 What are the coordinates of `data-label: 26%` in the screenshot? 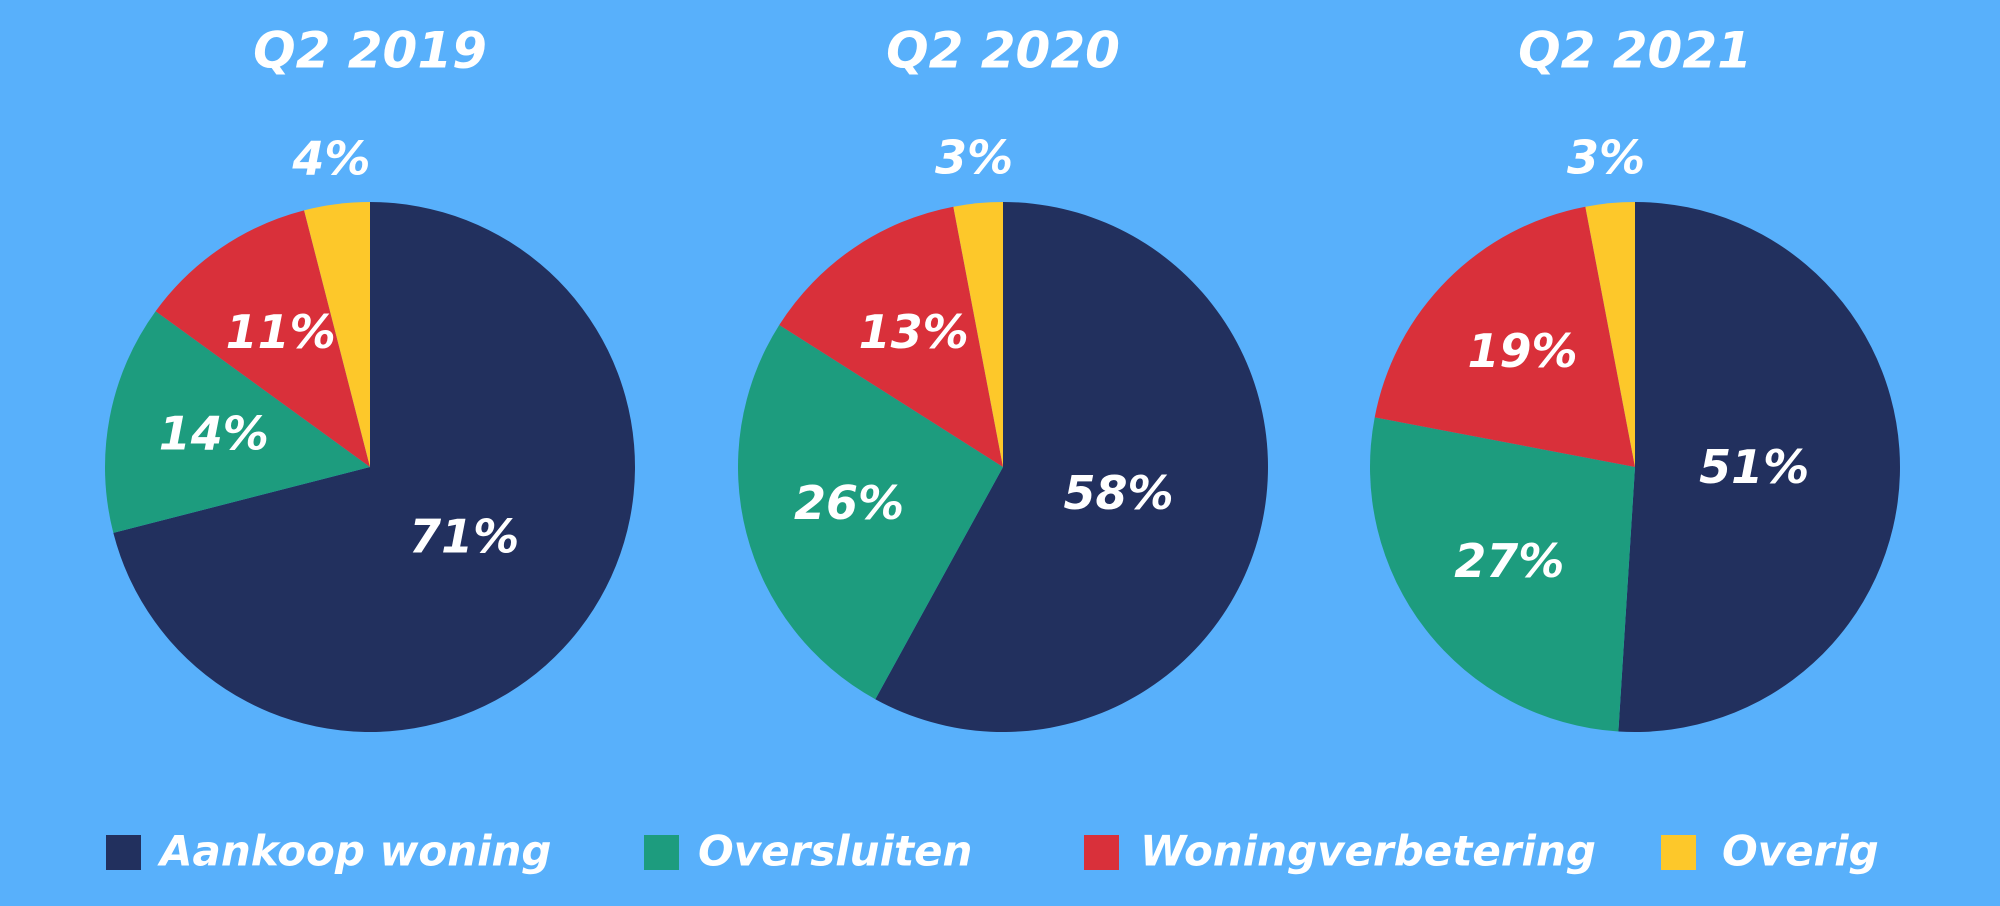 It's located at (849, 503).